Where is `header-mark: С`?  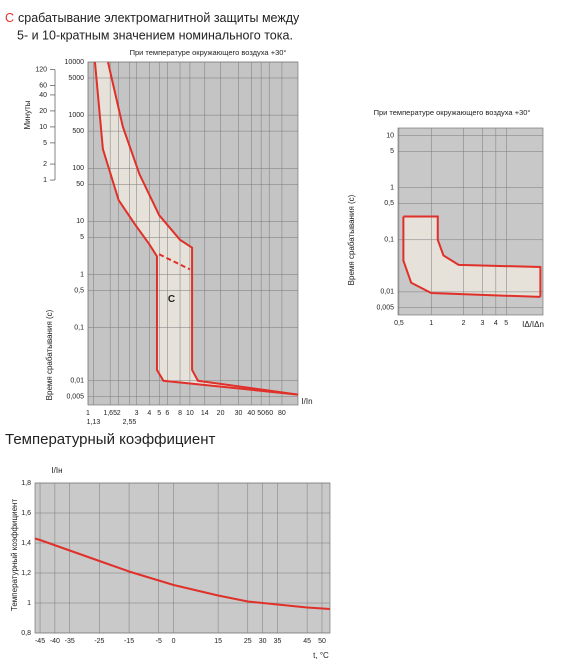
header-mark: С is located at coordinates (9, 18).